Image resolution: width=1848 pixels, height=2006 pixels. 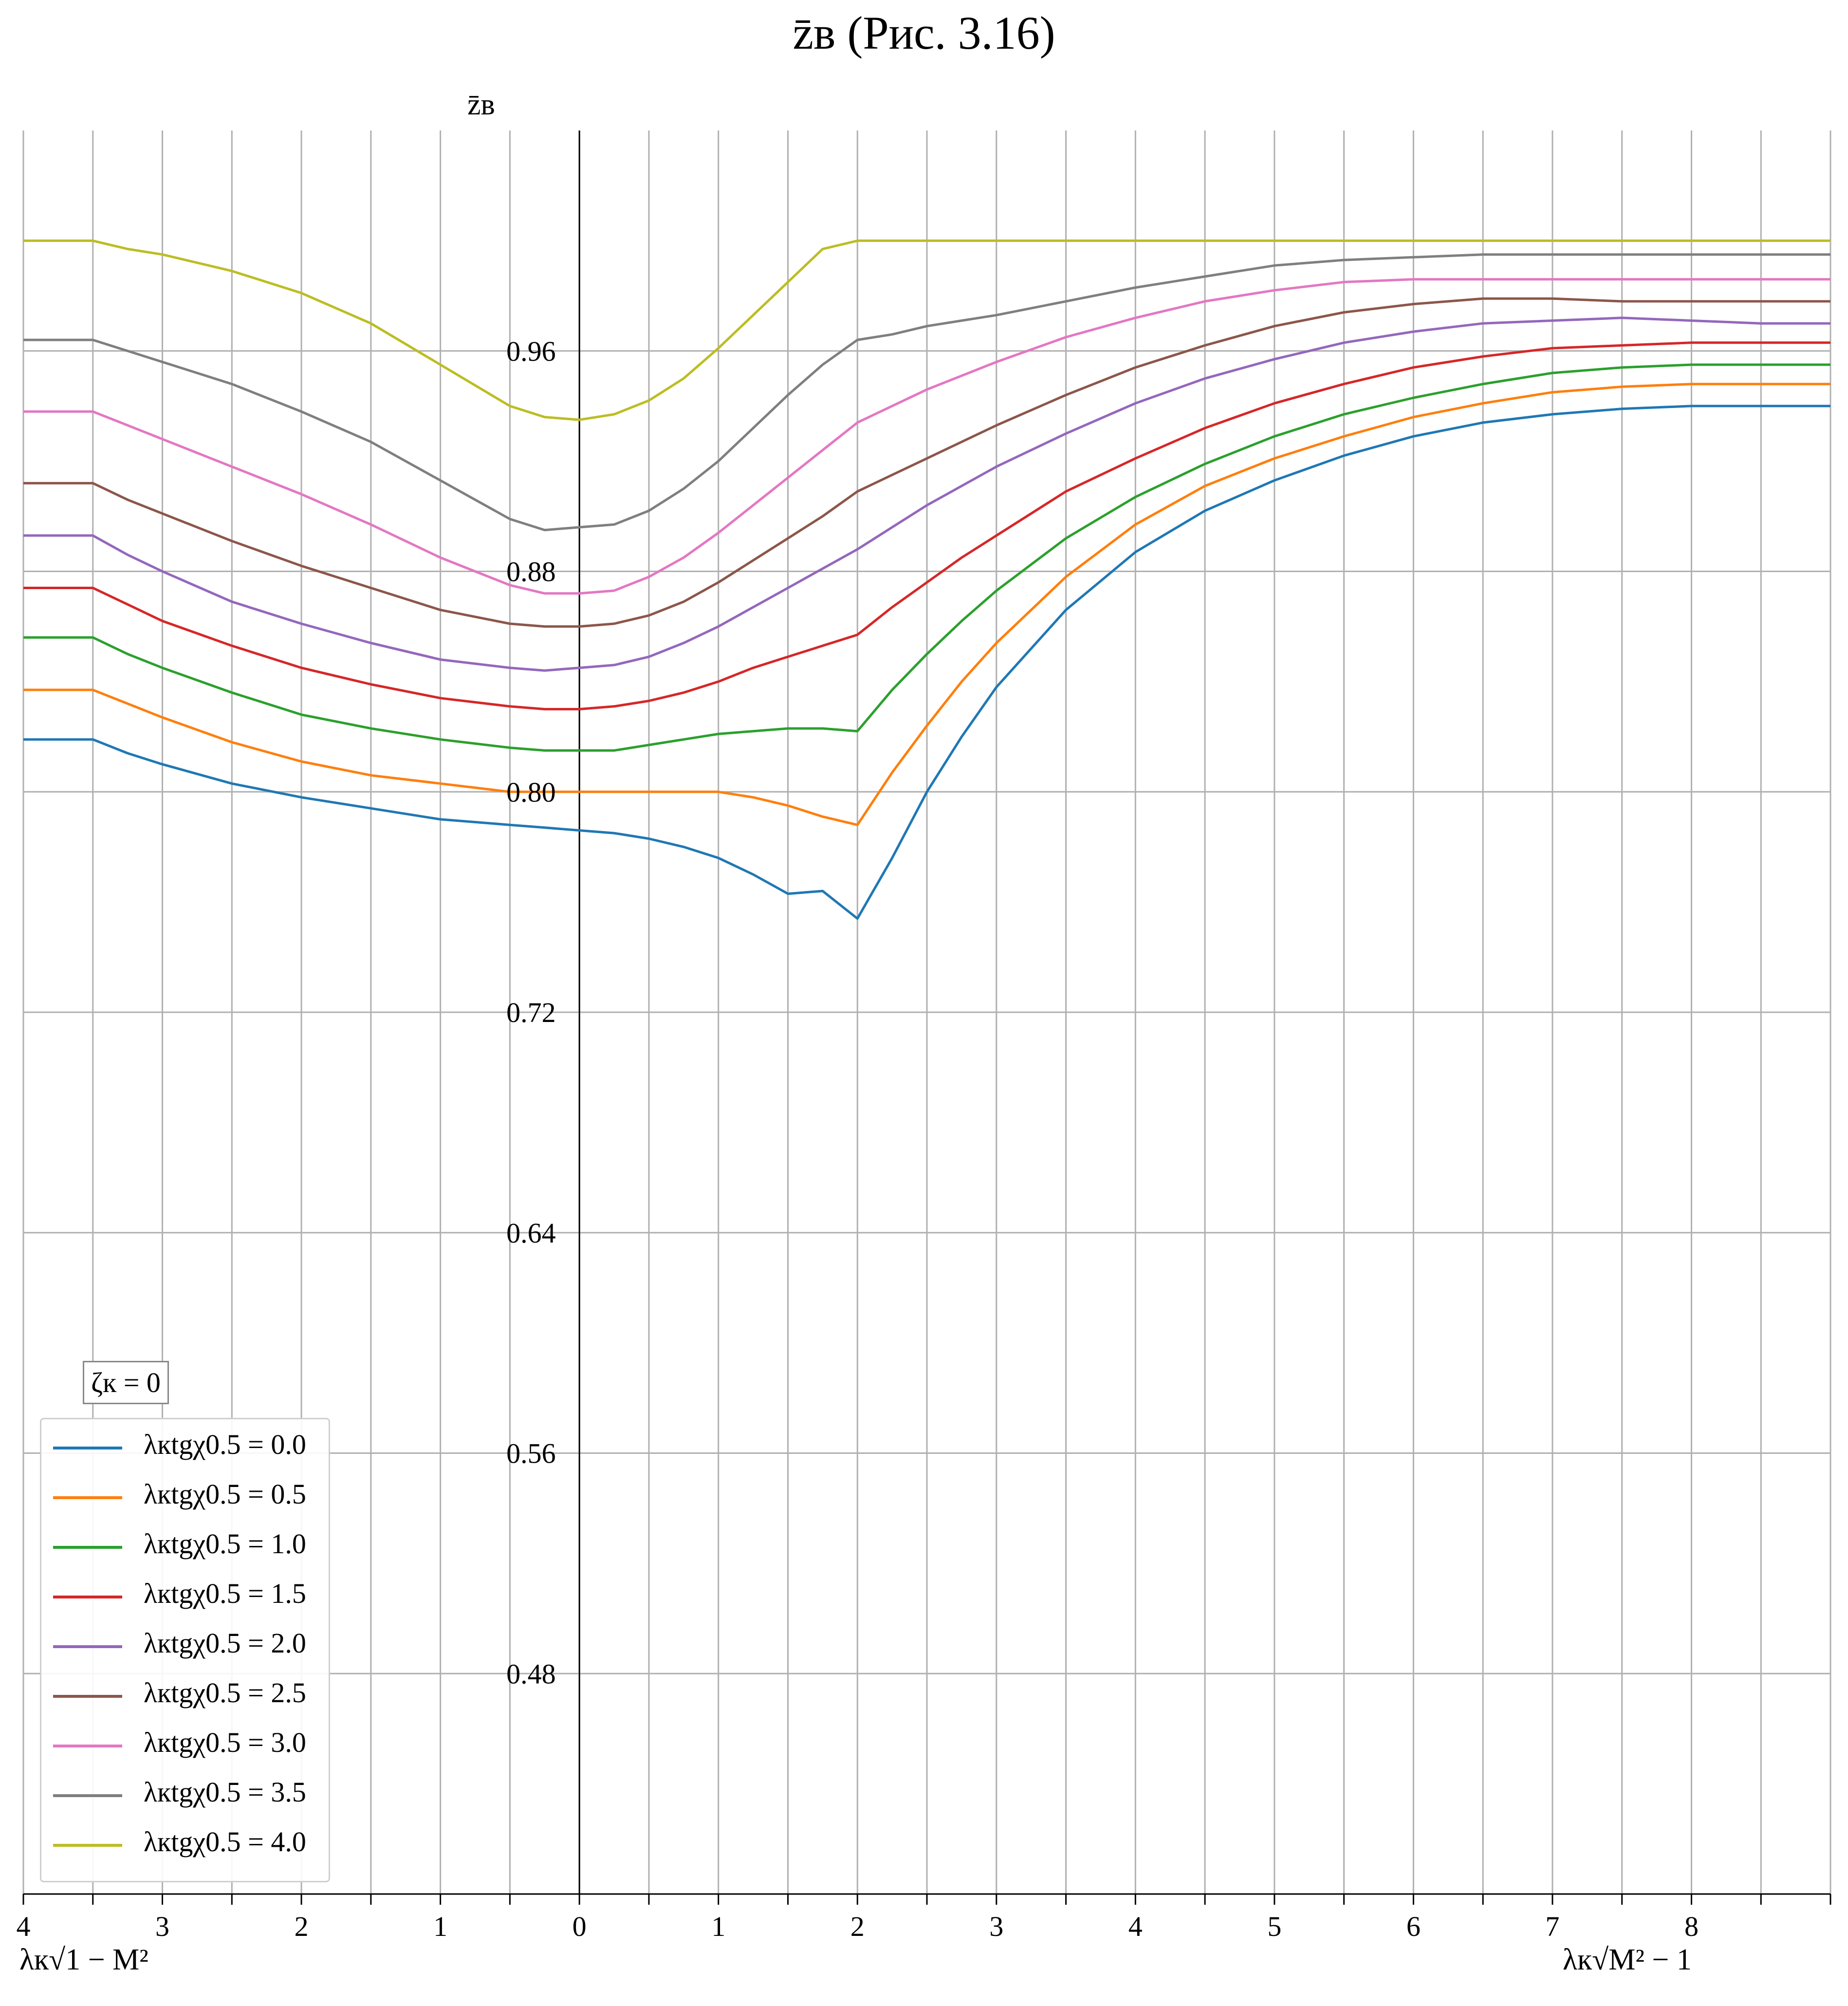 I want to click on x-tick-label: 0, so click(x=580, y=1927).